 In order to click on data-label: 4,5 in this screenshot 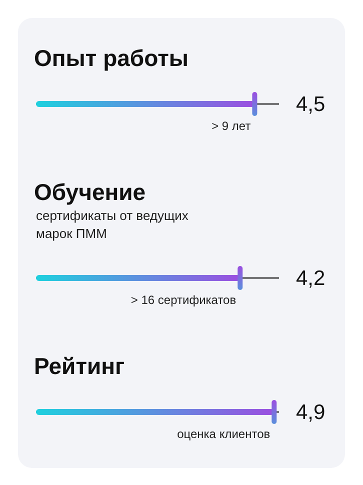, I will do `click(311, 104)`.